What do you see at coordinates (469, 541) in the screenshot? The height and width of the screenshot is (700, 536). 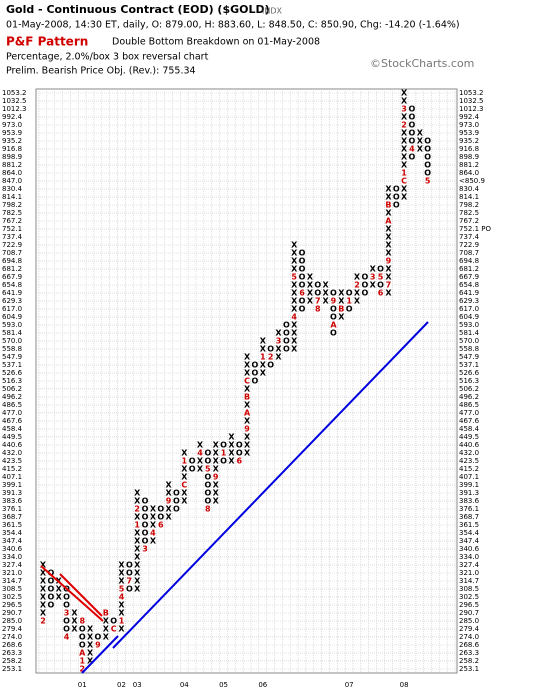 I see `y-tick-label: 347.4` at bounding box center [469, 541].